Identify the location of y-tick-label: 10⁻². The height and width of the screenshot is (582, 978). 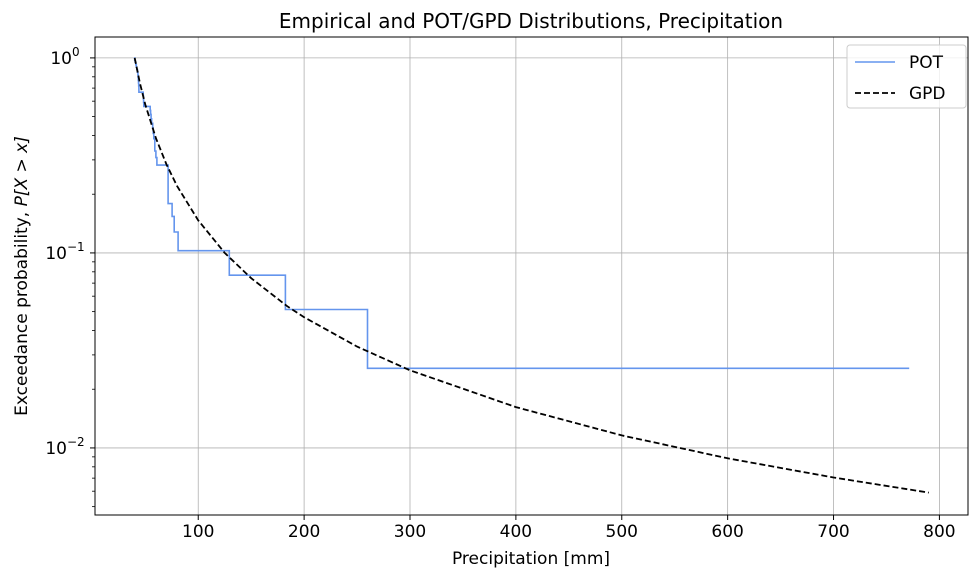
(64, 447).